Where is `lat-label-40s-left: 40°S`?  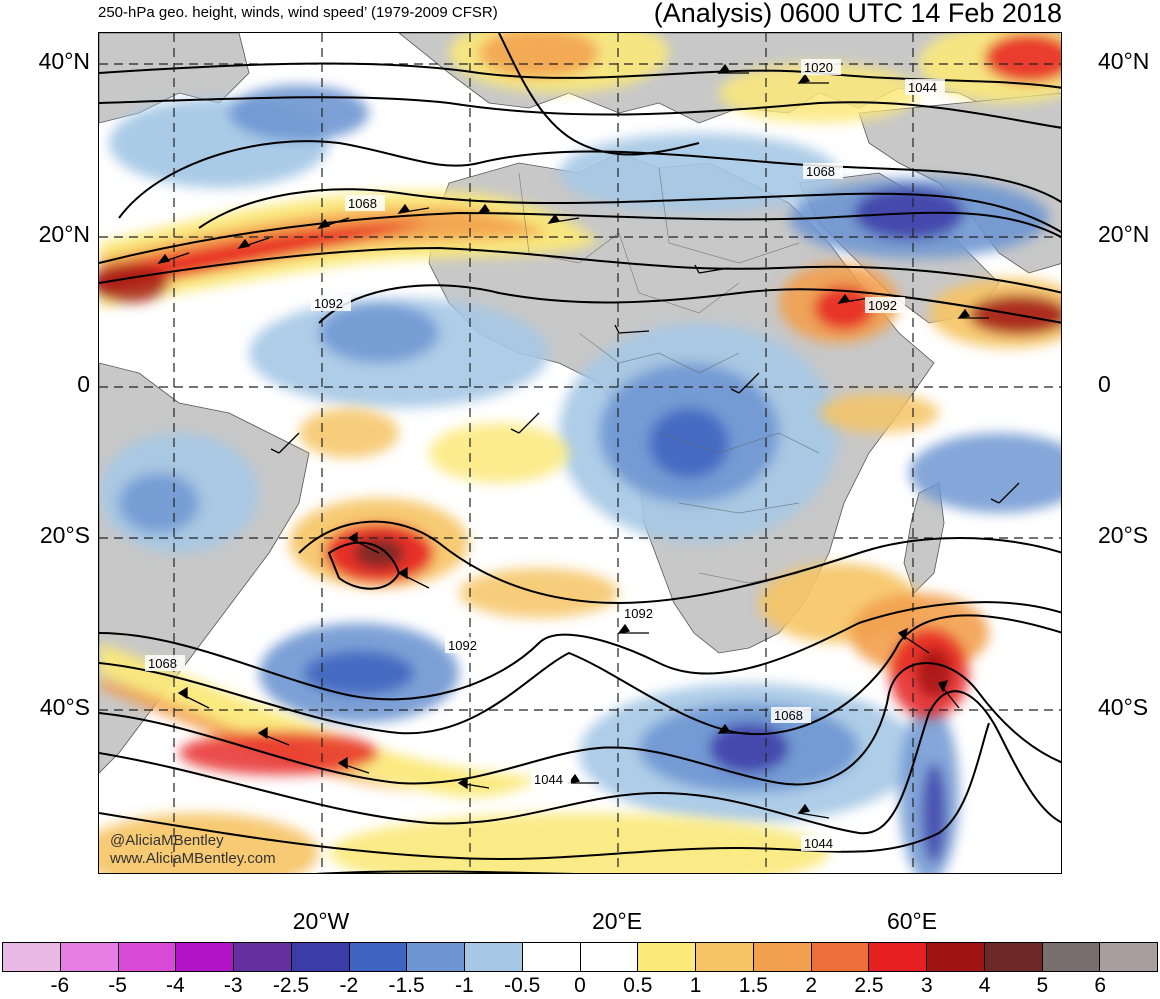 lat-label-40s-left: 40°S is located at coordinates (64, 707).